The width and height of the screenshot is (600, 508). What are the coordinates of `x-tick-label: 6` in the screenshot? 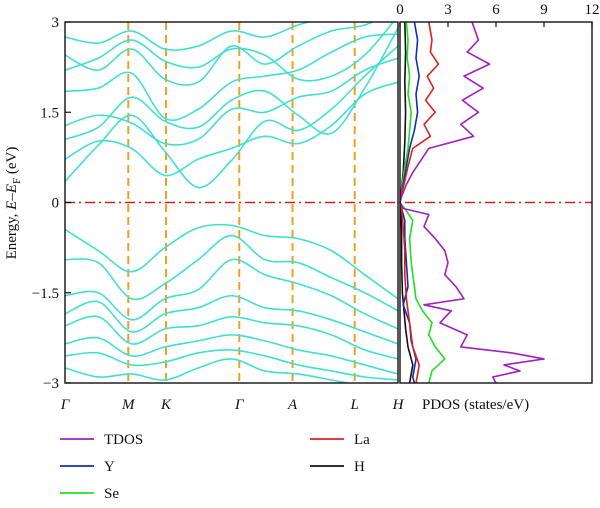 It's located at (496, 10).